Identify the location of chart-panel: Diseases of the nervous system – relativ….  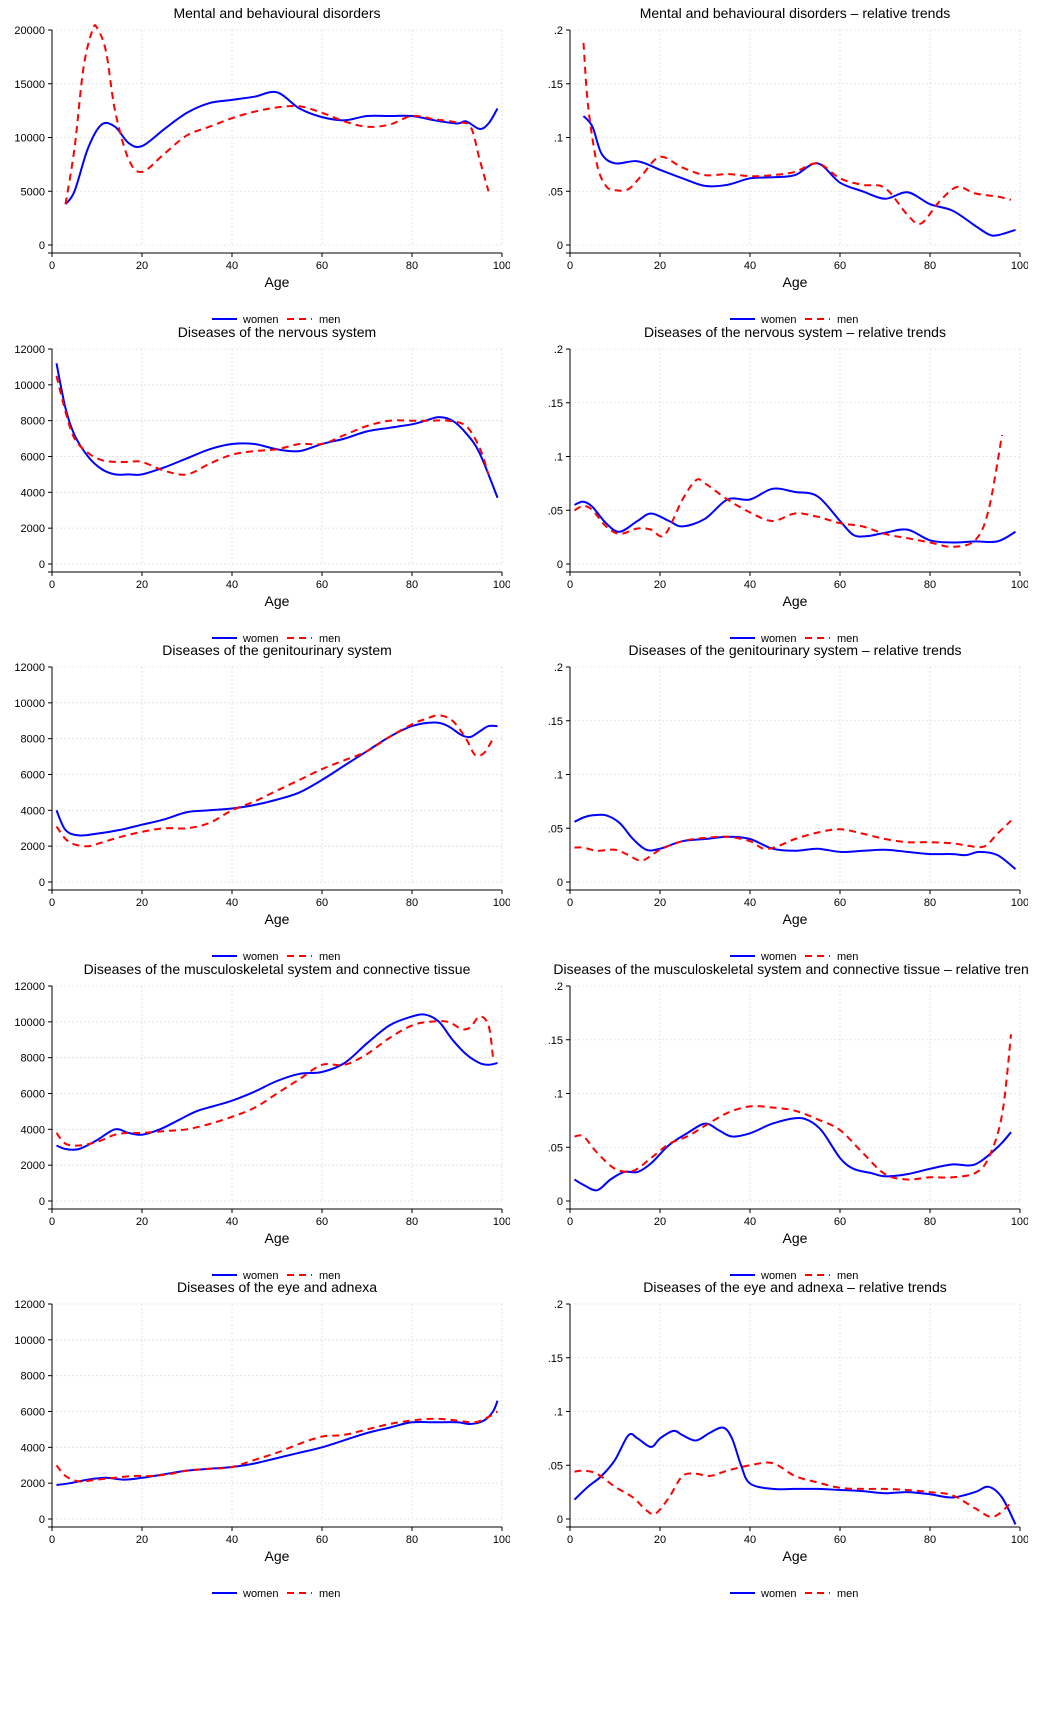
(778, 486).